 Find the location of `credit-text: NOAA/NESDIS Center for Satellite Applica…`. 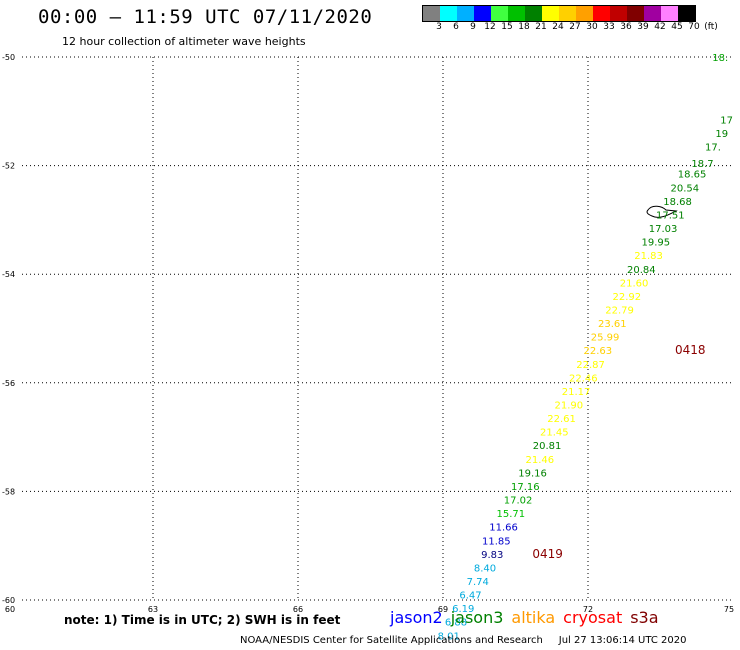

credit-text: NOAA/NESDIS Center for Satellite Applica… is located at coordinates (391, 640).